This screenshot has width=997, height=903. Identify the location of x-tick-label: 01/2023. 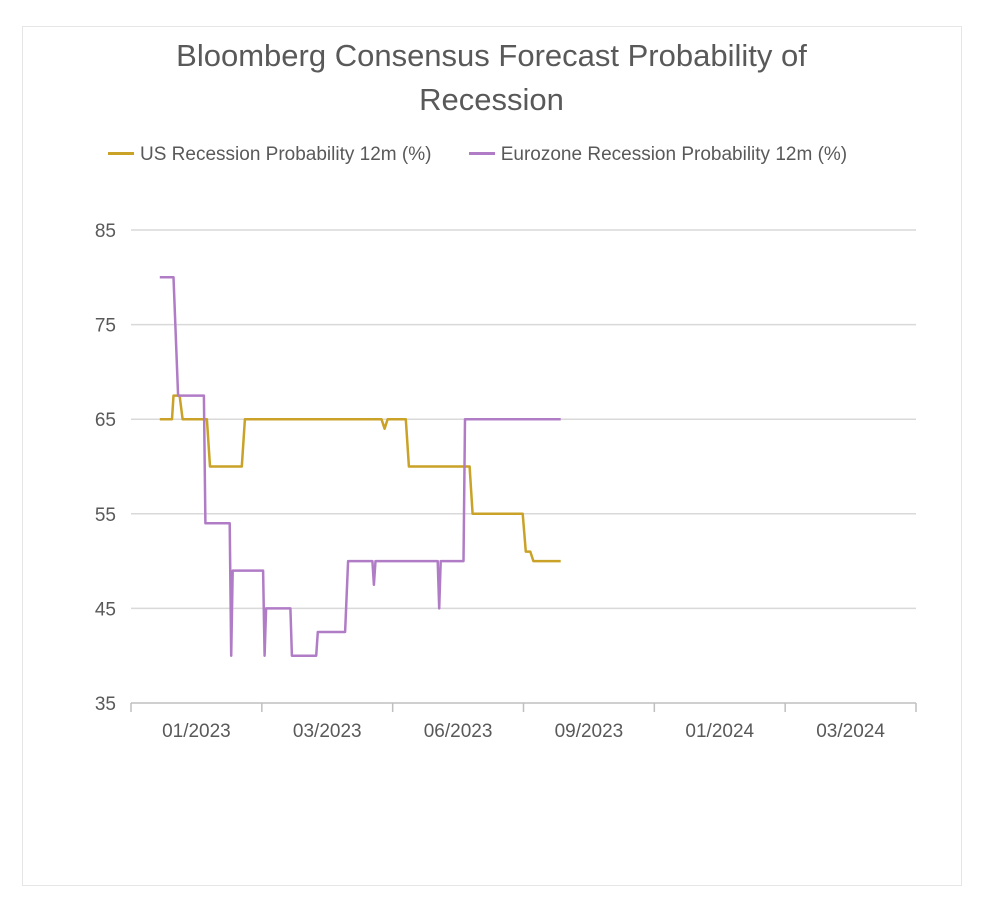
(196, 731).